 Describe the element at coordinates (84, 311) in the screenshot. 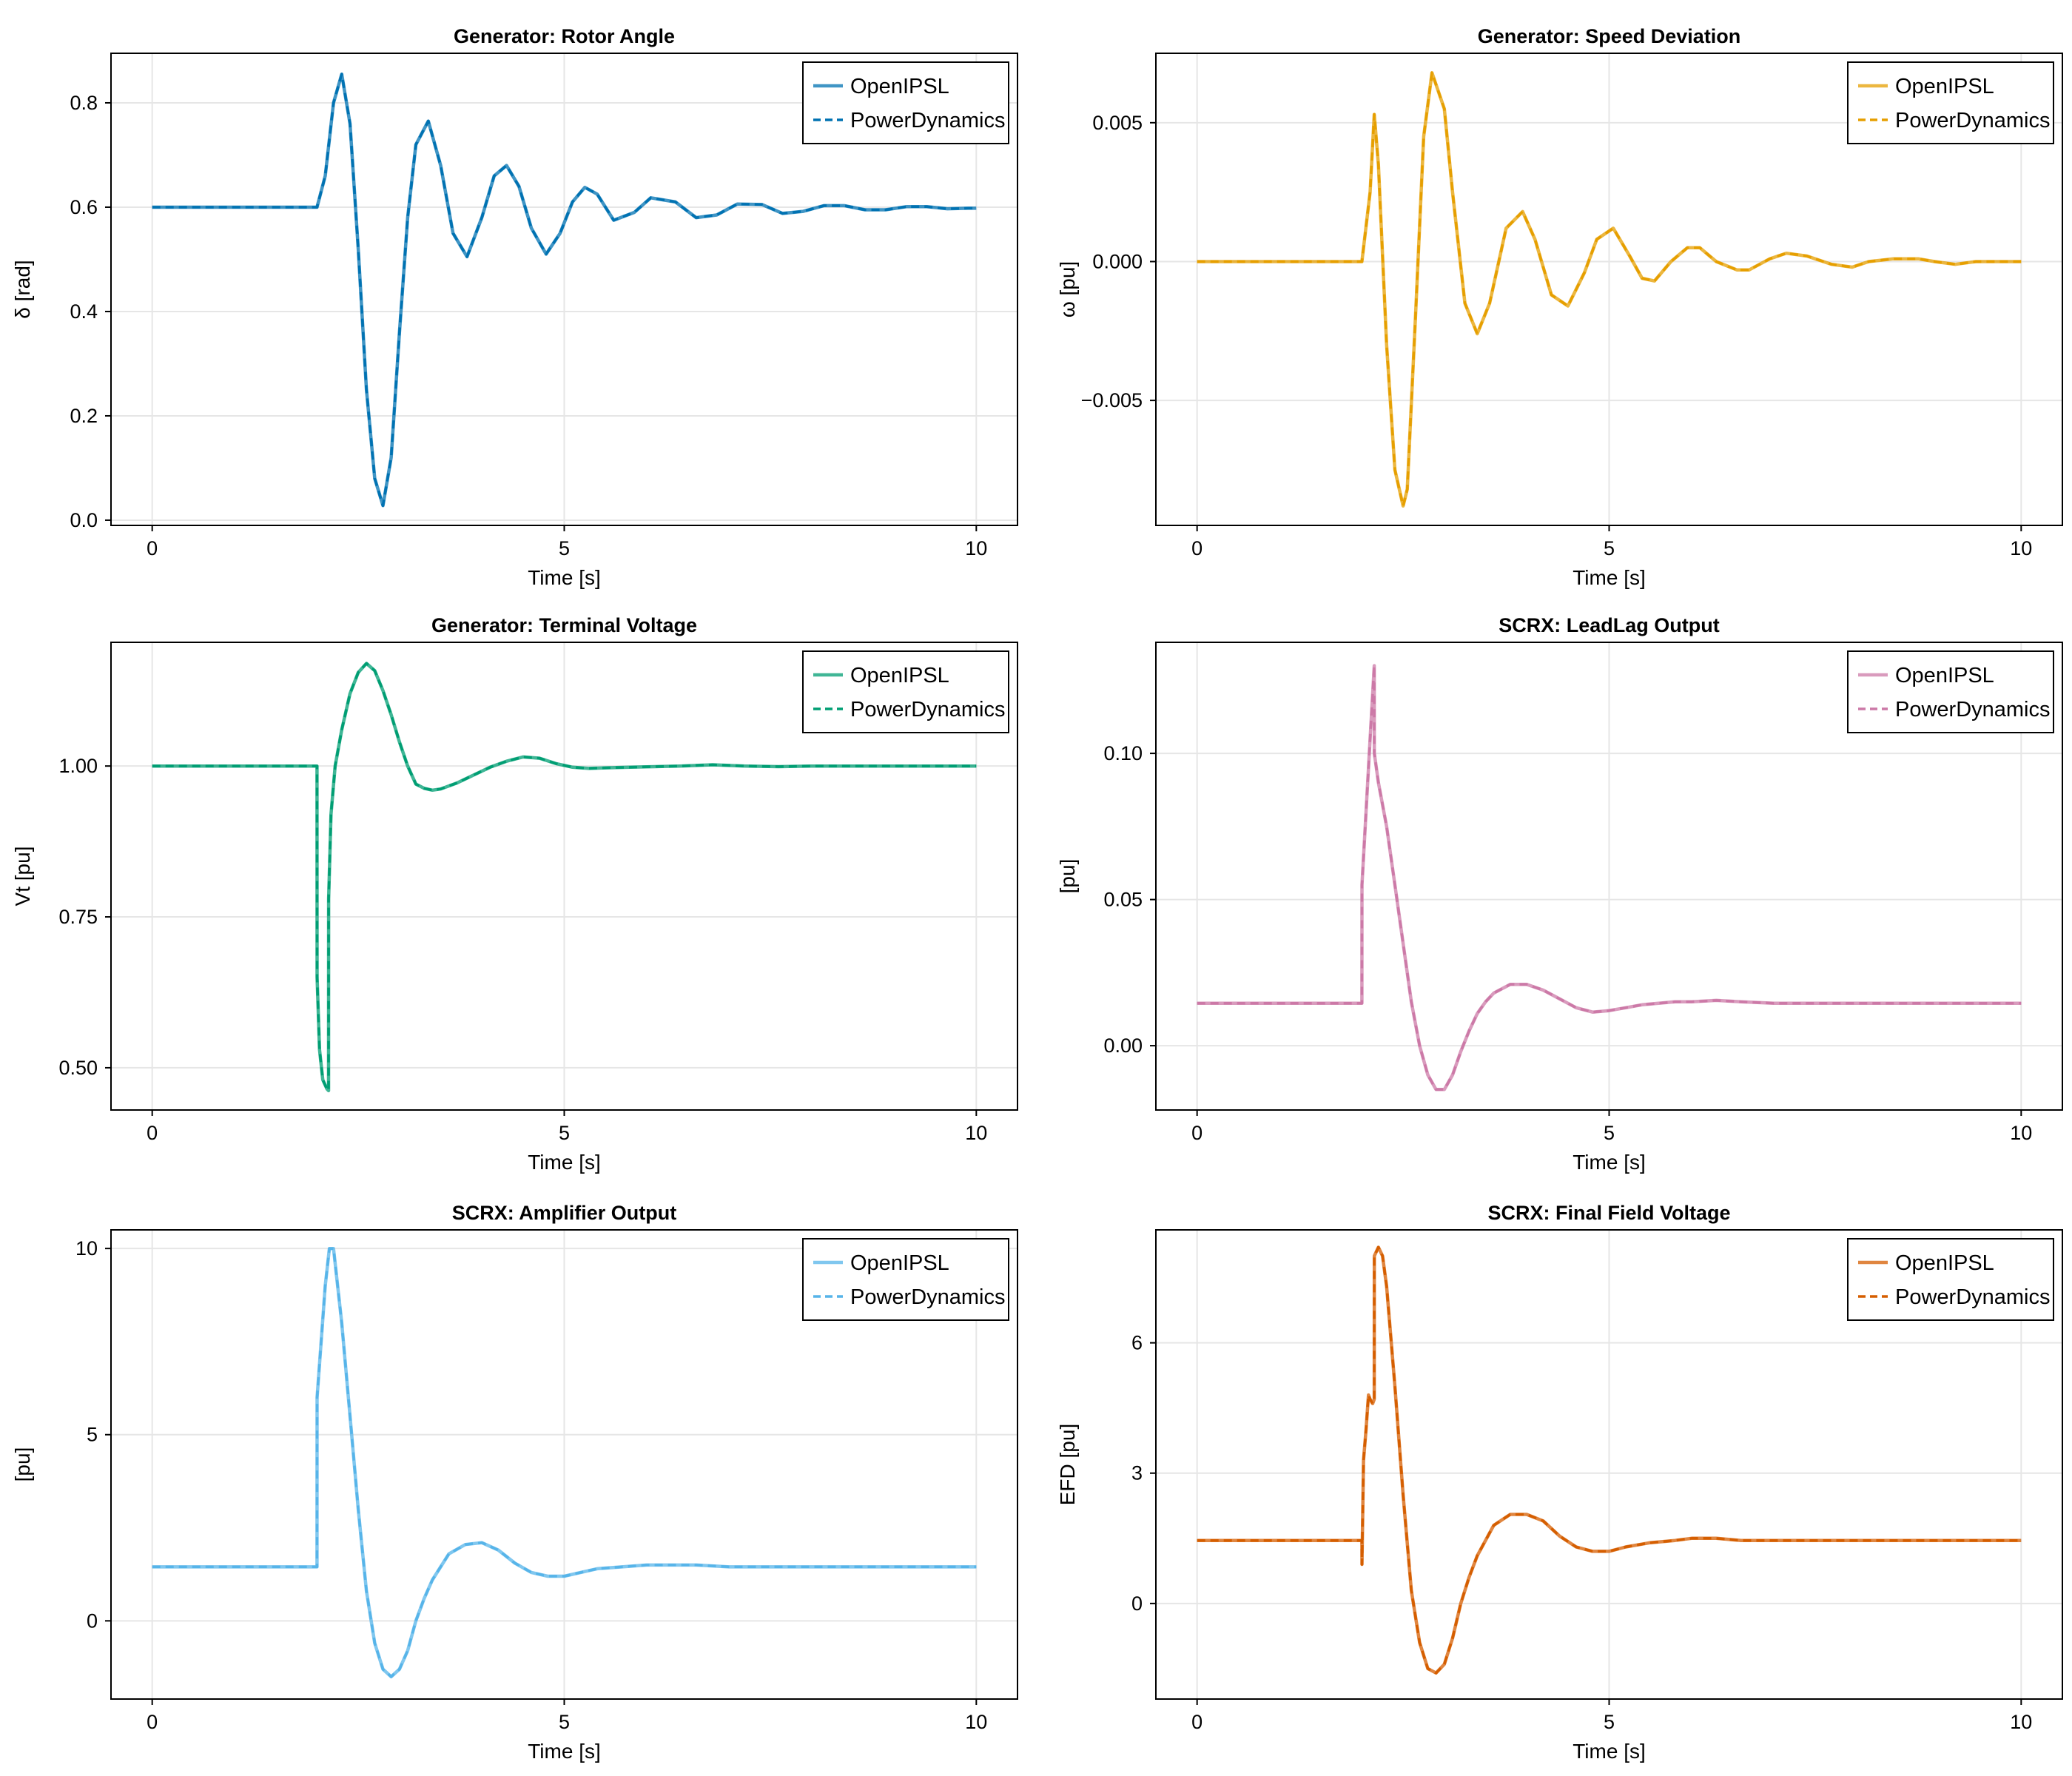

I see `y-tick-label: 0.4` at that location.